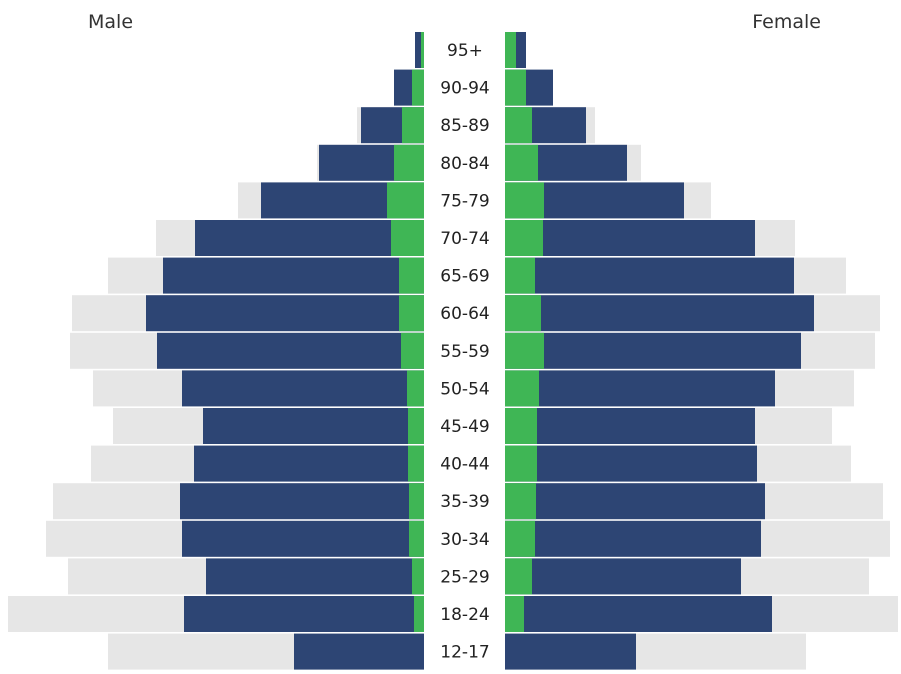 The width and height of the screenshot is (901, 674). Describe the element at coordinates (464, 427) in the screenshot. I see `age-label-45-49: 45-49` at that location.